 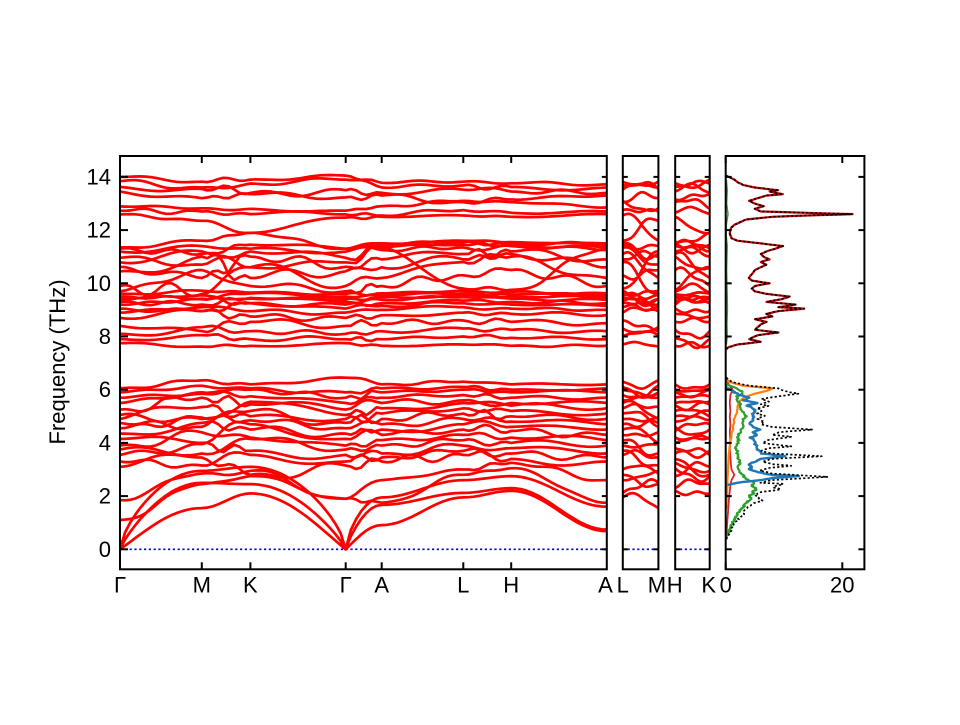 What do you see at coordinates (99, 283) in the screenshot?
I see `svg-text: 10` at bounding box center [99, 283].